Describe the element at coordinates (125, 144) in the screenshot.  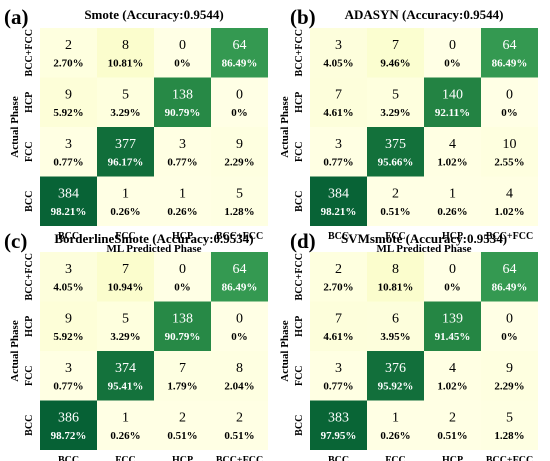
I see `cell-count: 377` at that location.